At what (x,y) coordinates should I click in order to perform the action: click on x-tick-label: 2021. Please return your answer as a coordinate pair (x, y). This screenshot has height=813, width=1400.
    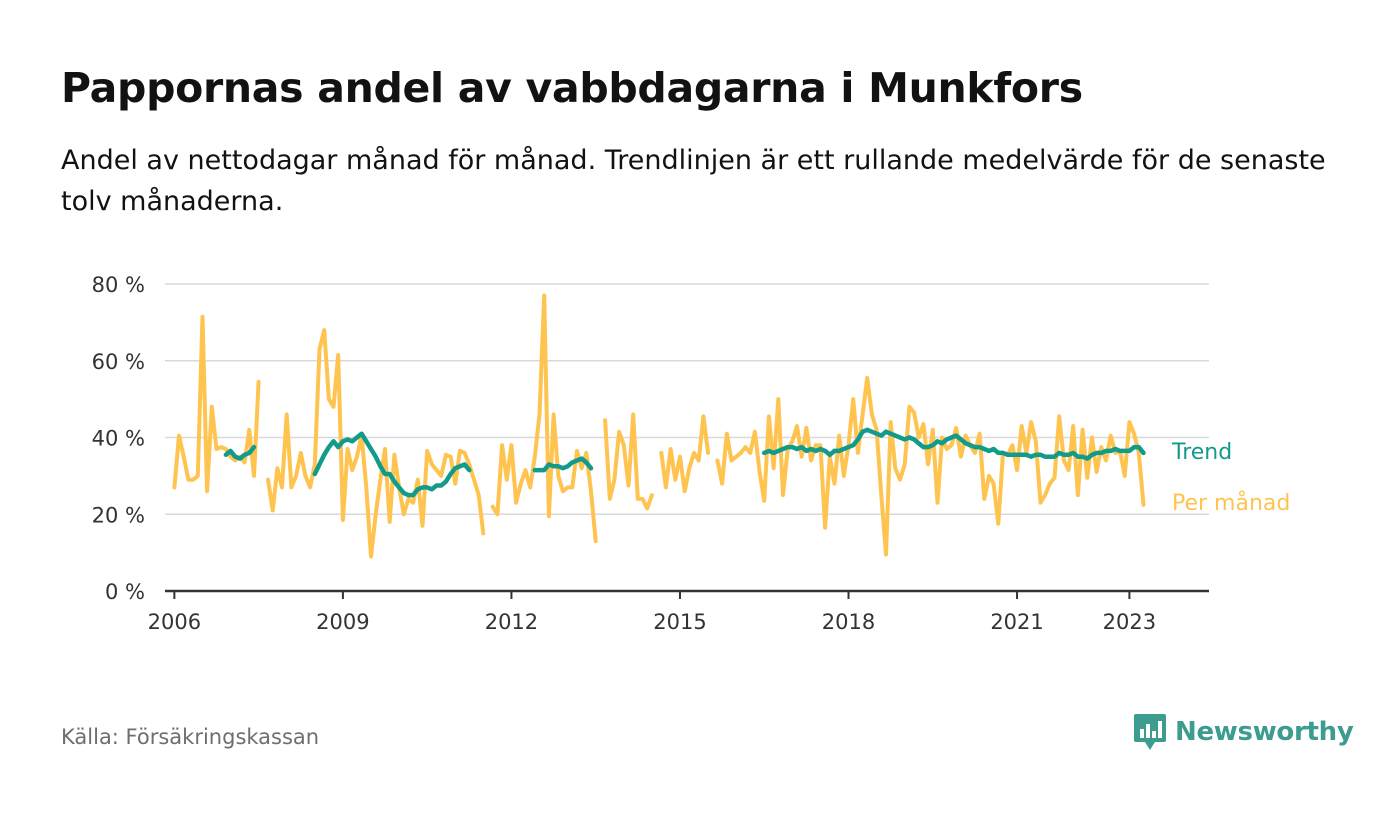
    Looking at the image, I should click on (1016, 622).